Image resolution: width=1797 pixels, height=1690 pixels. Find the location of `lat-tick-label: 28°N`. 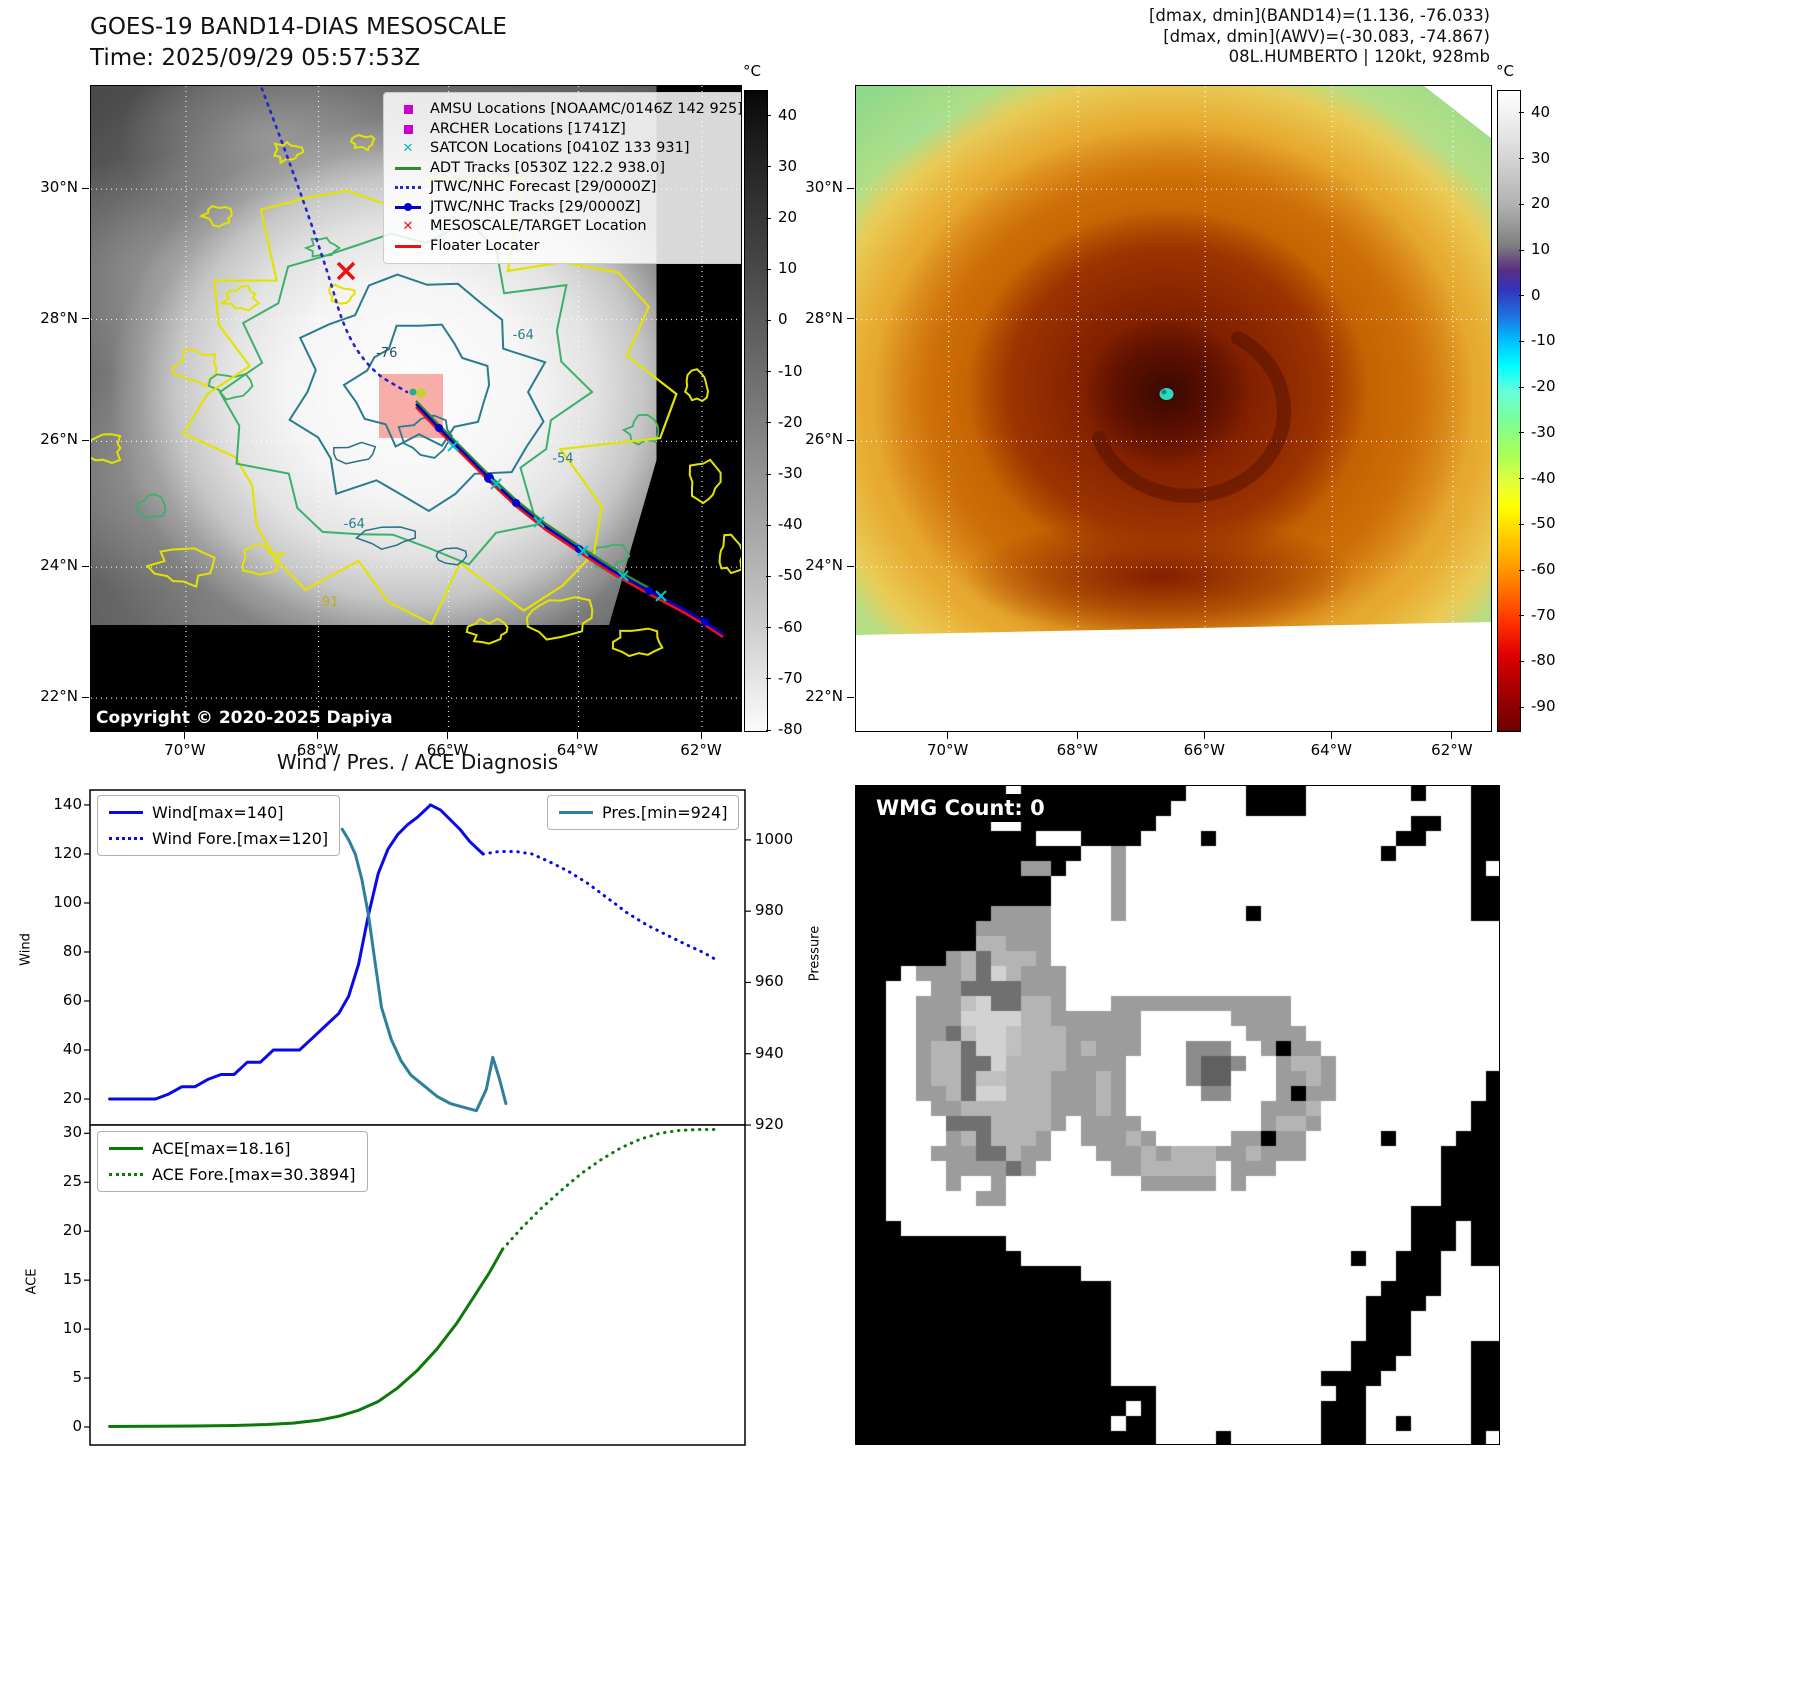

lat-tick-label: 28°N is located at coordinates (824, 317).